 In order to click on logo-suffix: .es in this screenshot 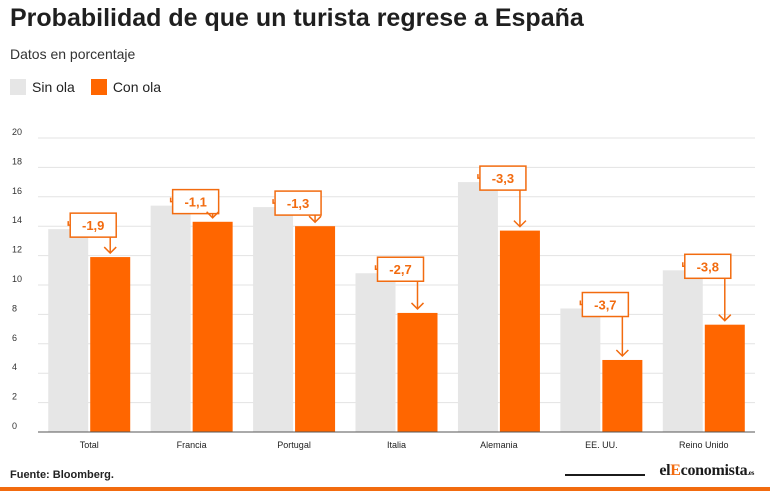, I will do `click(750, 473)`.